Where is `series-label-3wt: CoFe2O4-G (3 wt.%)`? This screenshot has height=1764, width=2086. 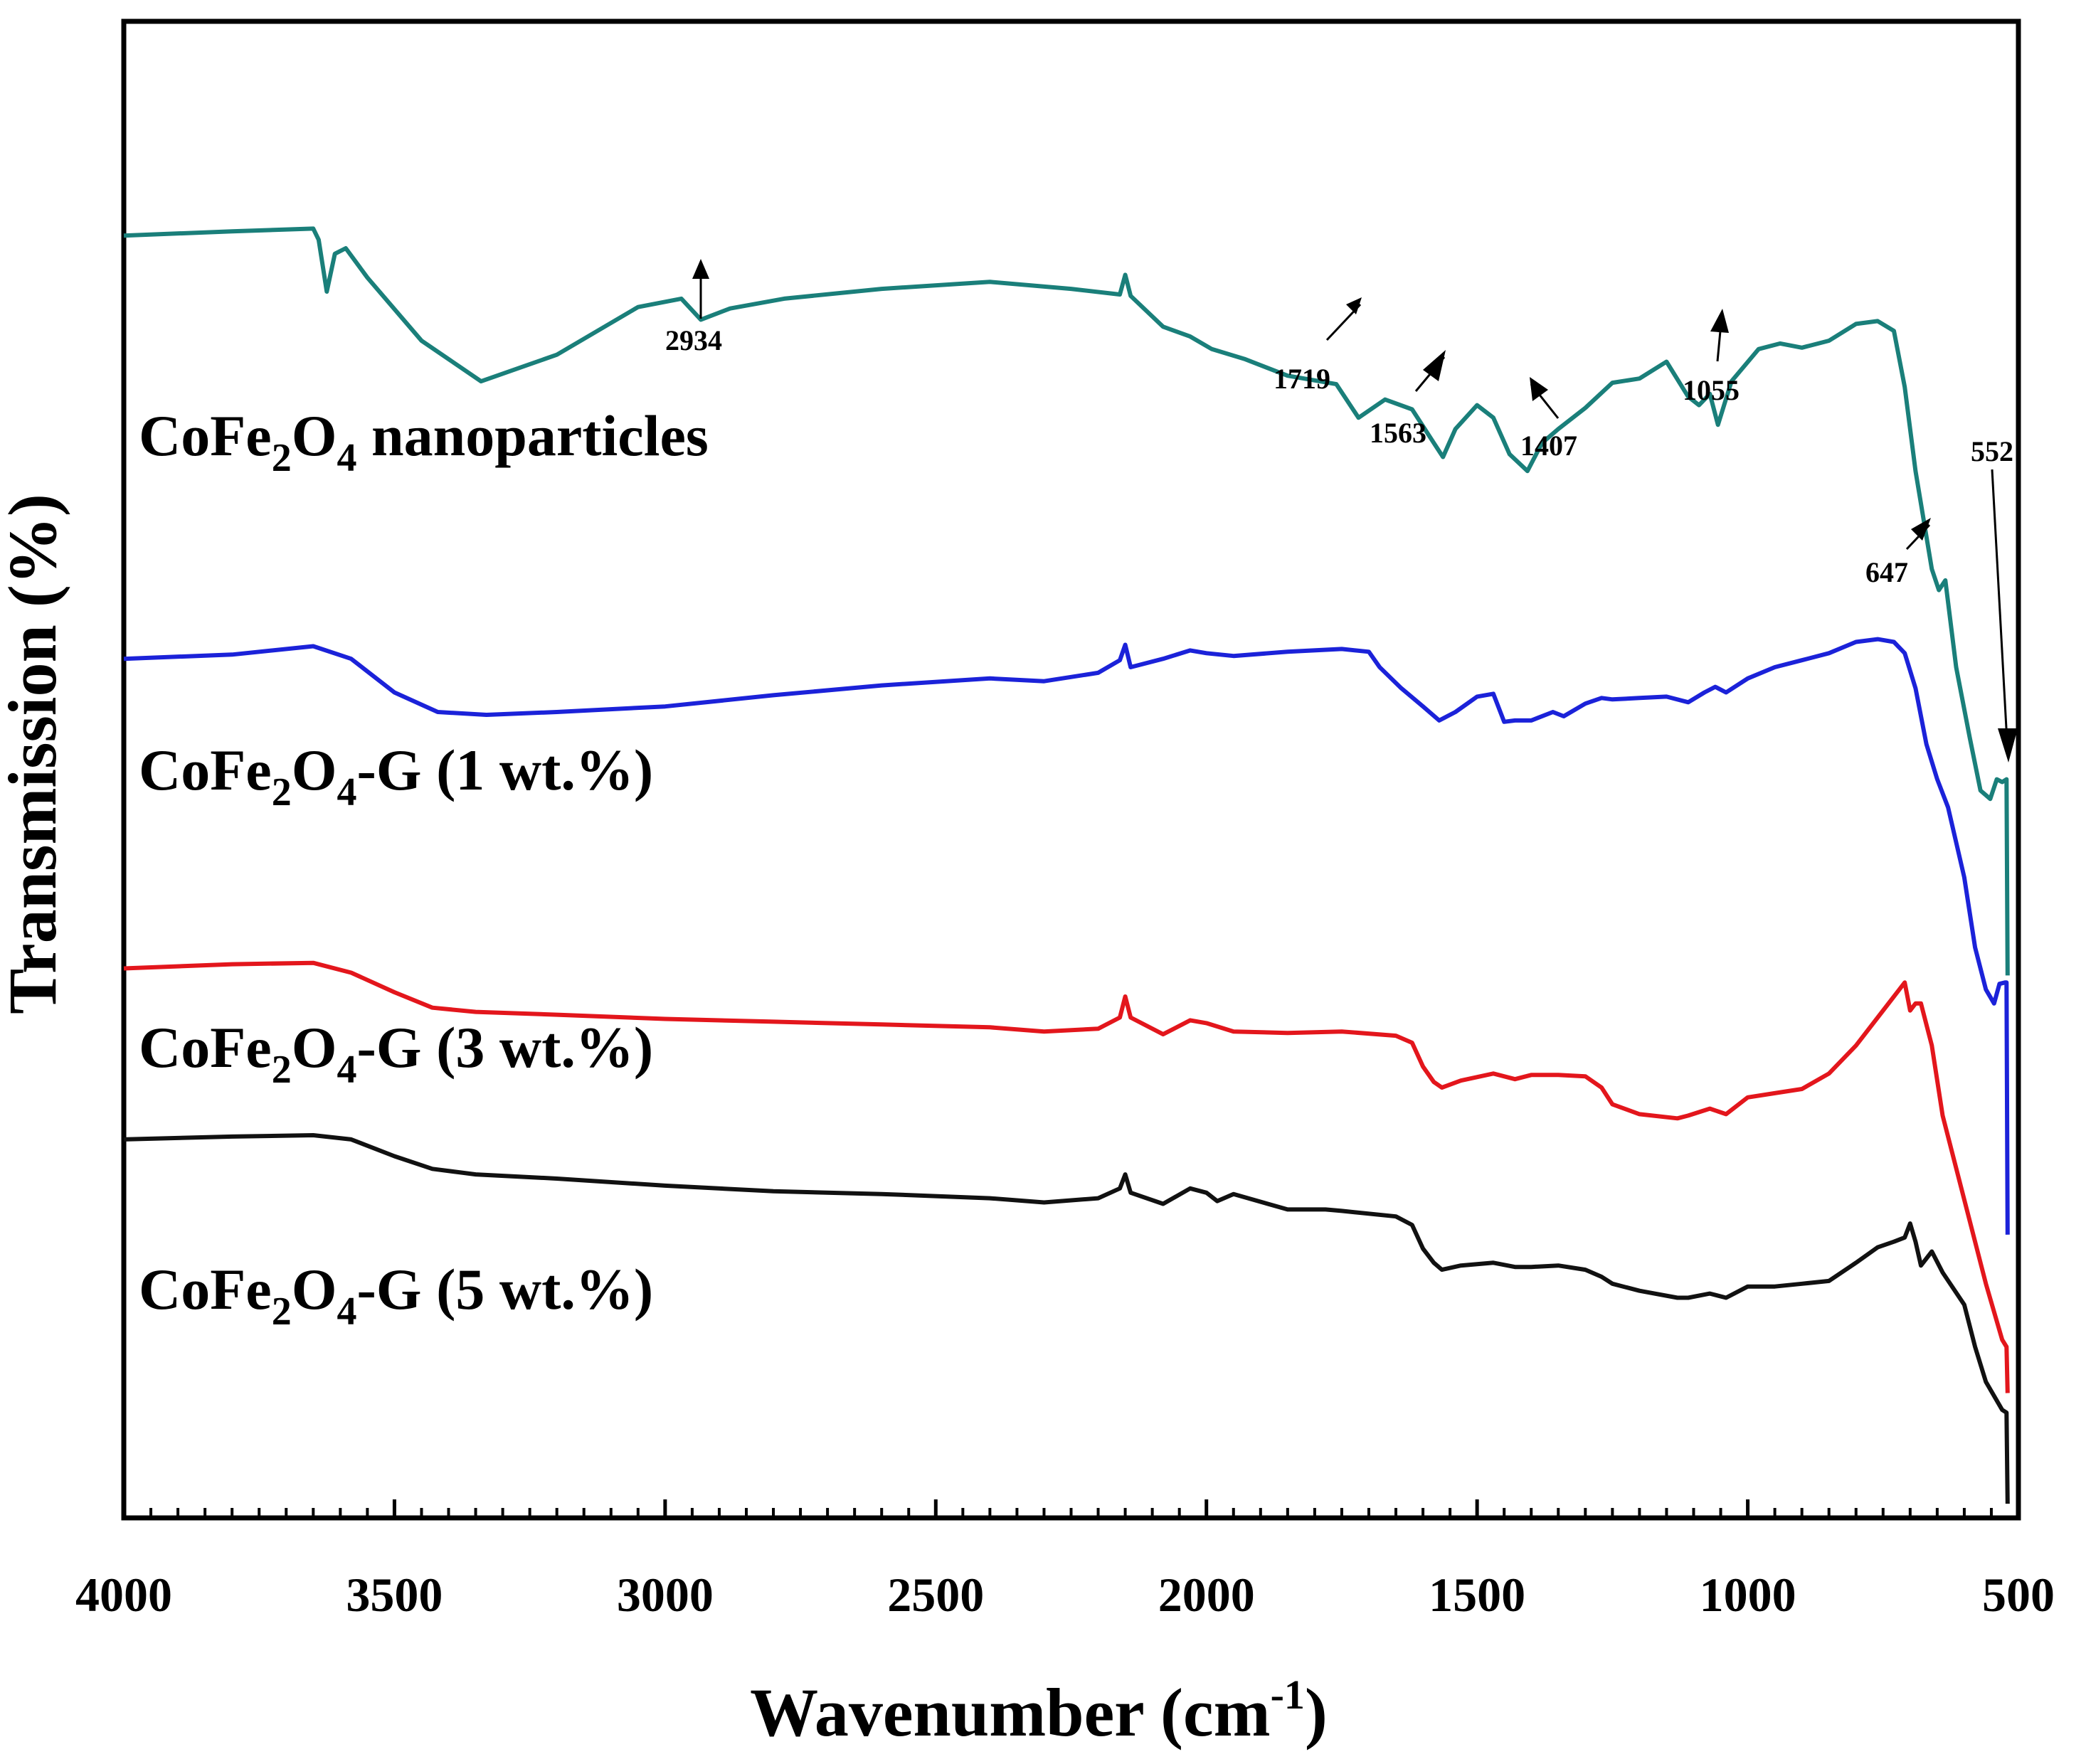
series-label-3wt: CoFe2O4-G (3 wt.%) is located at coordinates (396, 1053).